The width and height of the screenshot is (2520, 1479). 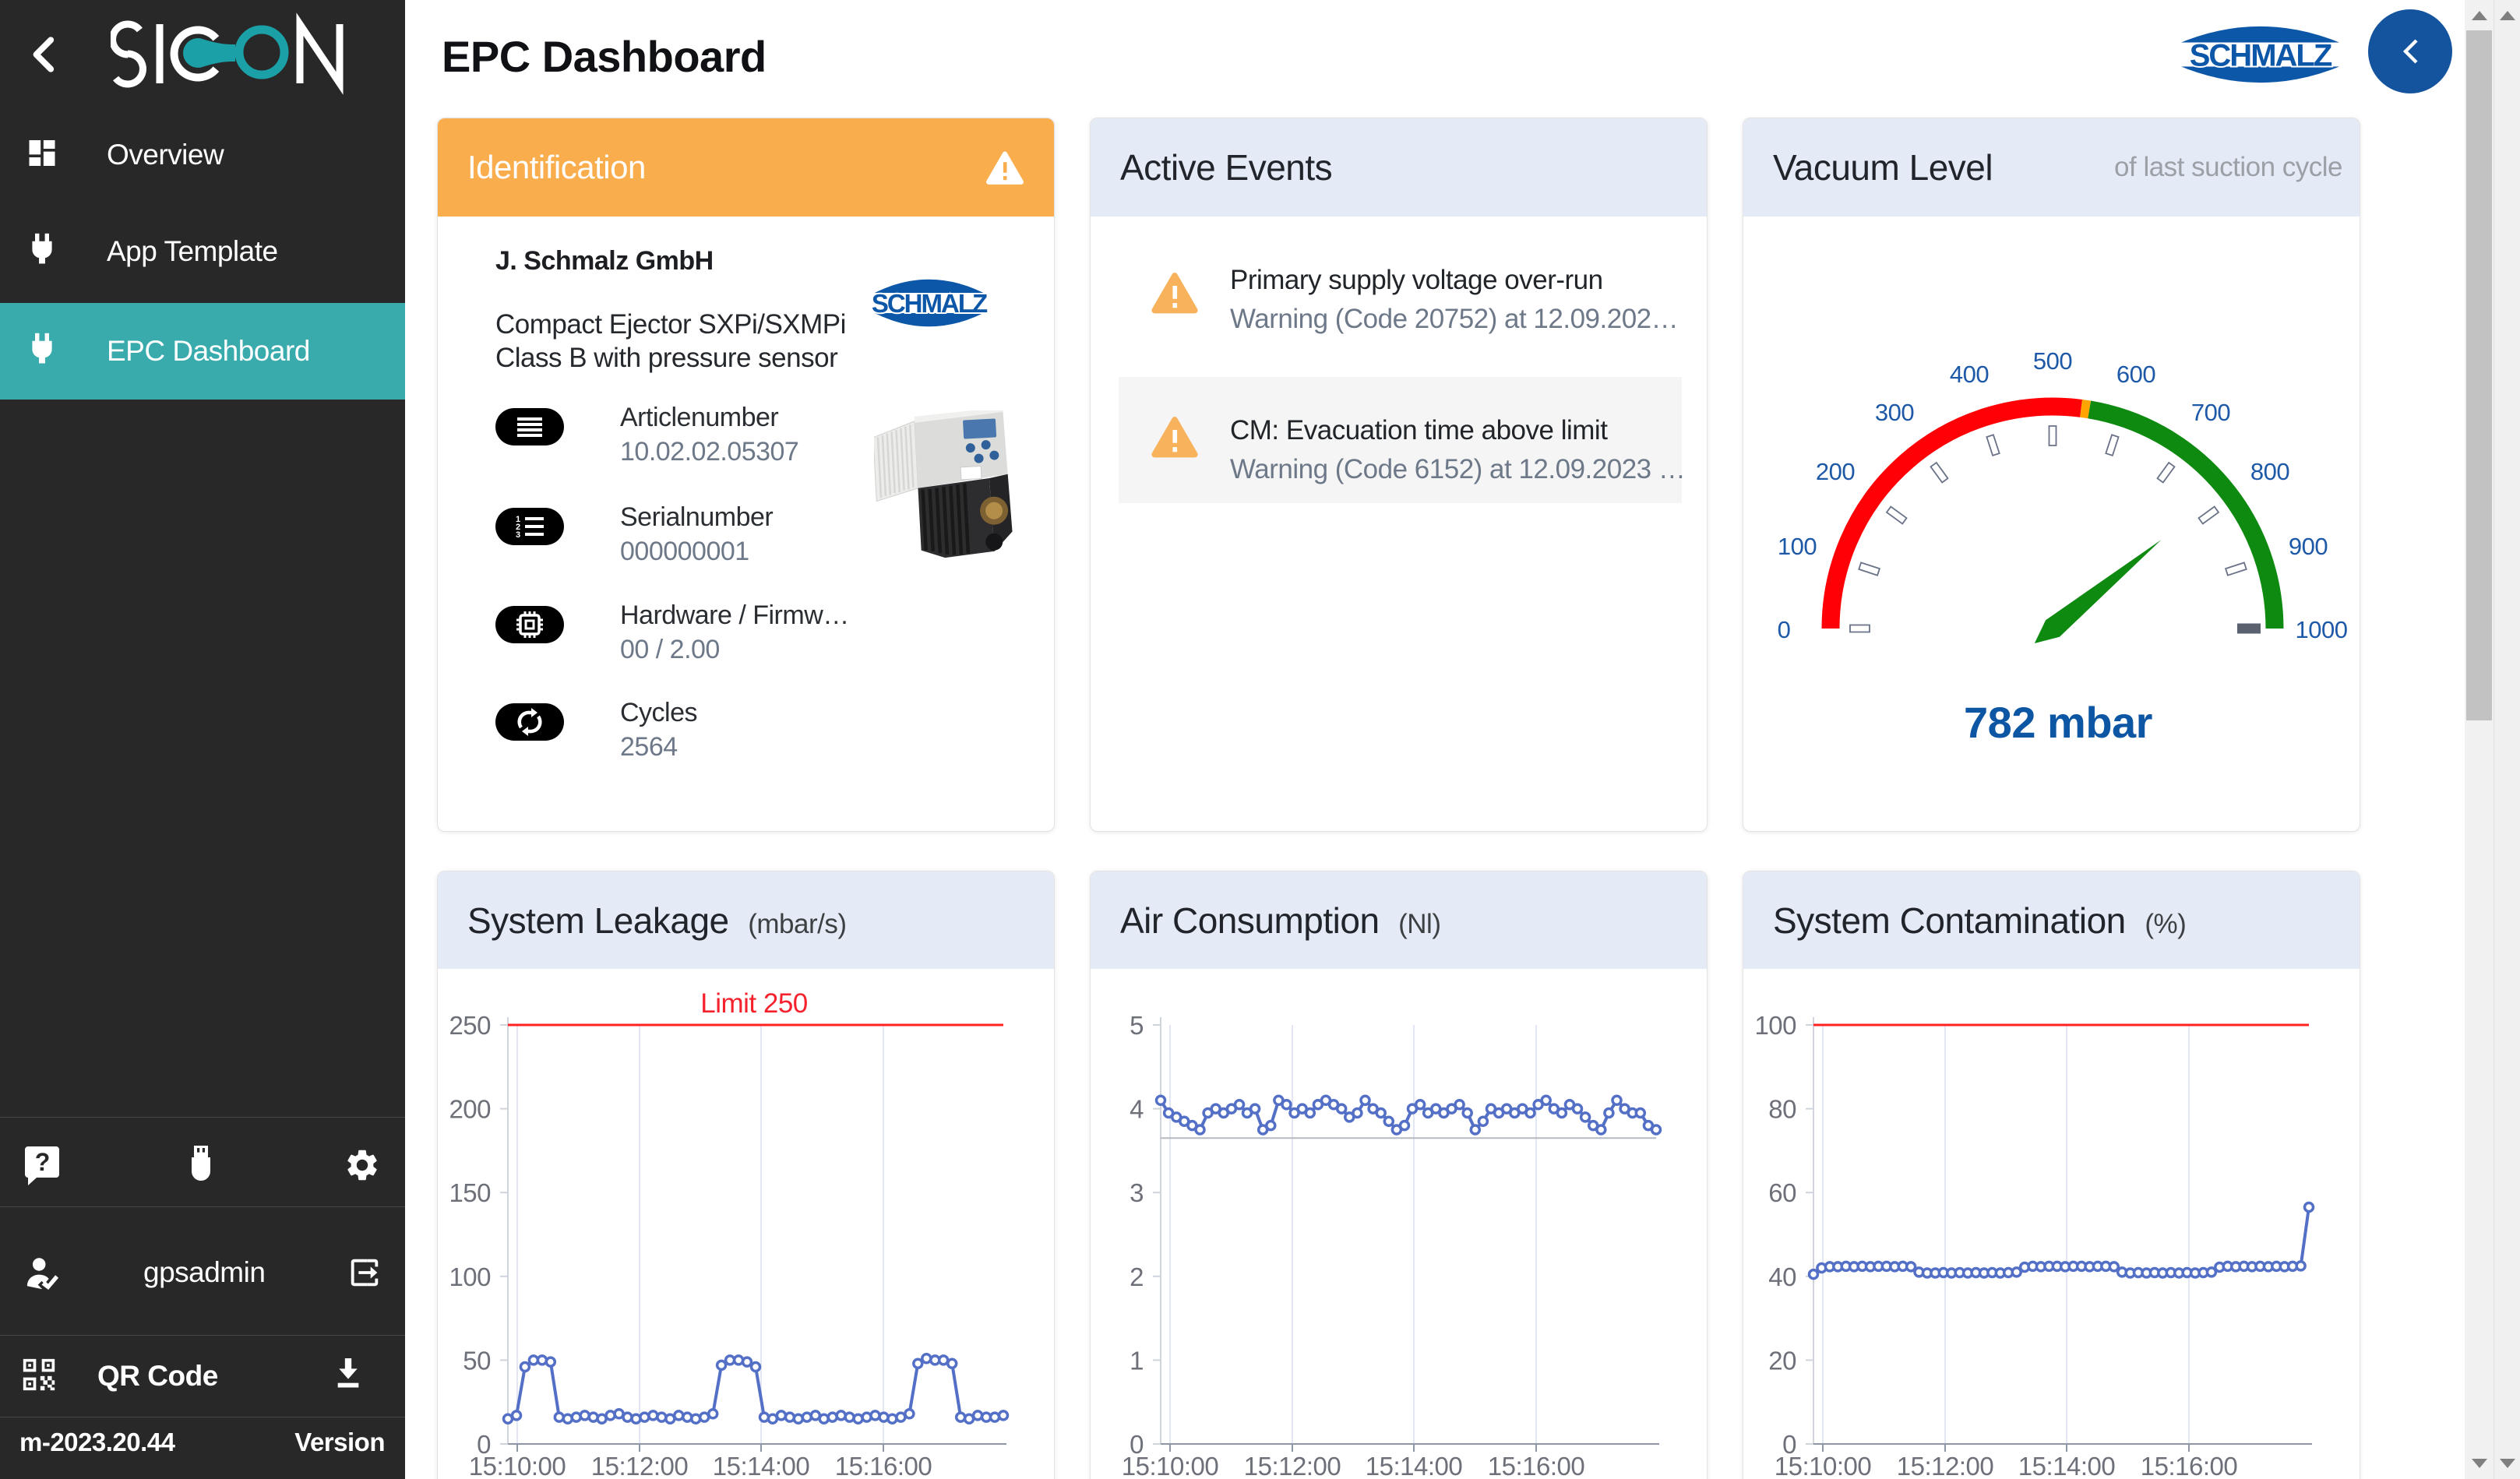 I want to click on svg-text: Limit 250, so click(x=754, y=1003).